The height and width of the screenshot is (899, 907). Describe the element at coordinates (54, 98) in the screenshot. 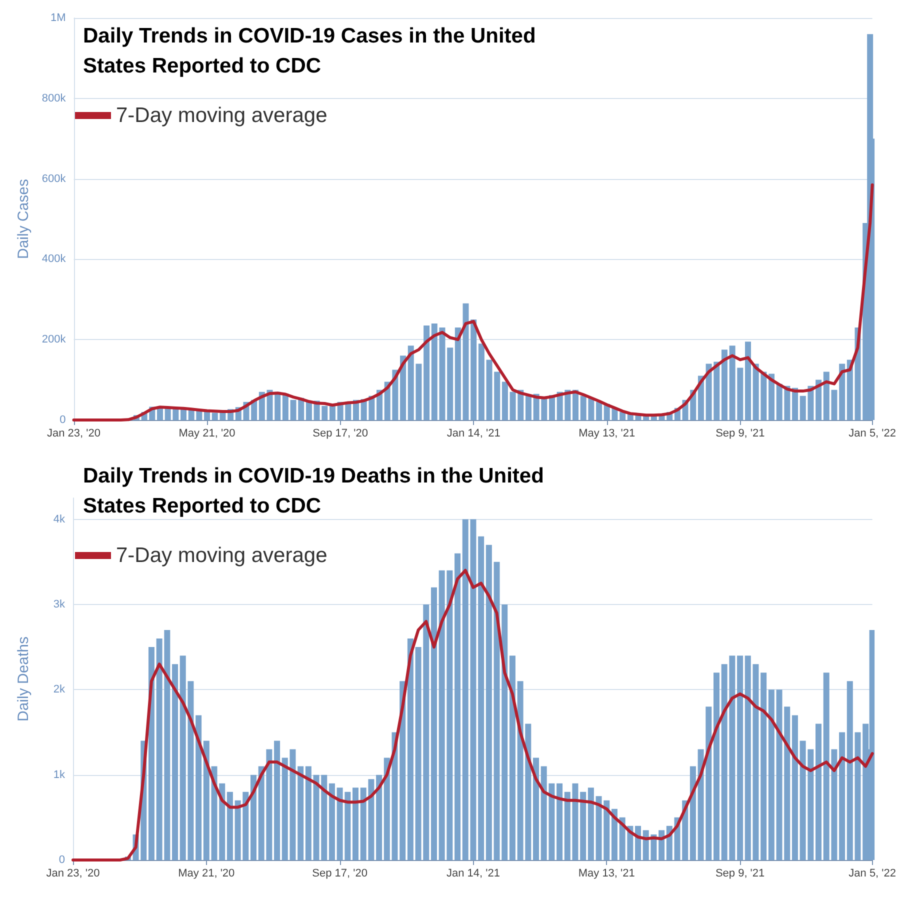

I see `y-tick-label: 800k` at that location.